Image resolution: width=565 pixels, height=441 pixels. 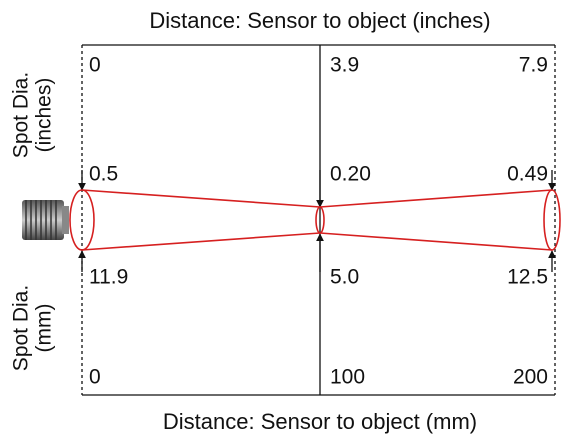 What do you see at coordinates (350, 174) in the screenshot?
I see `label: 0.20` at bounding box center [350, 174].